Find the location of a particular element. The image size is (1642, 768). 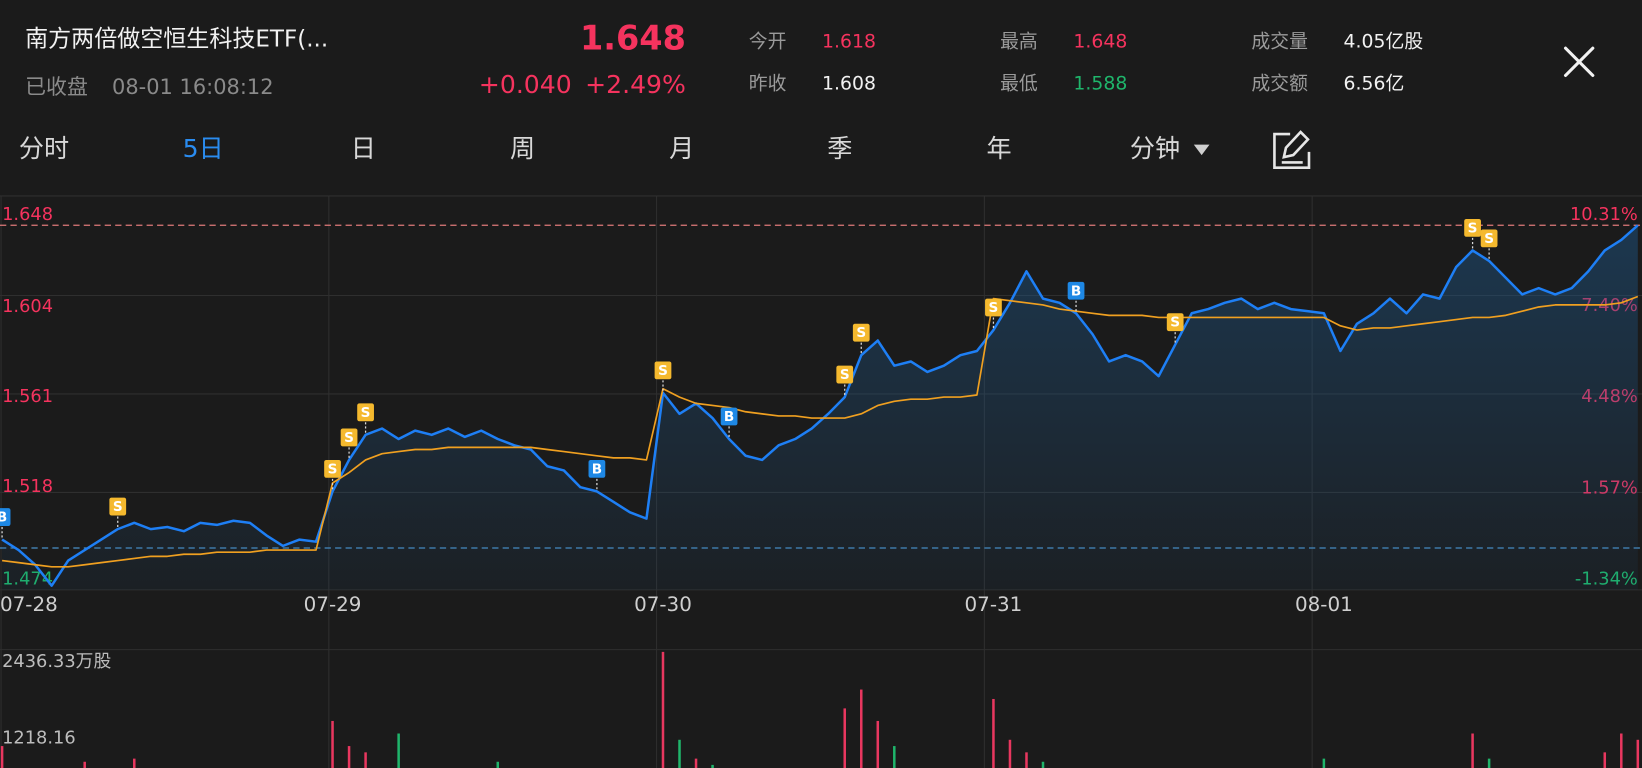

stat-value: 1.648 is located at coordinates (1100, 41).